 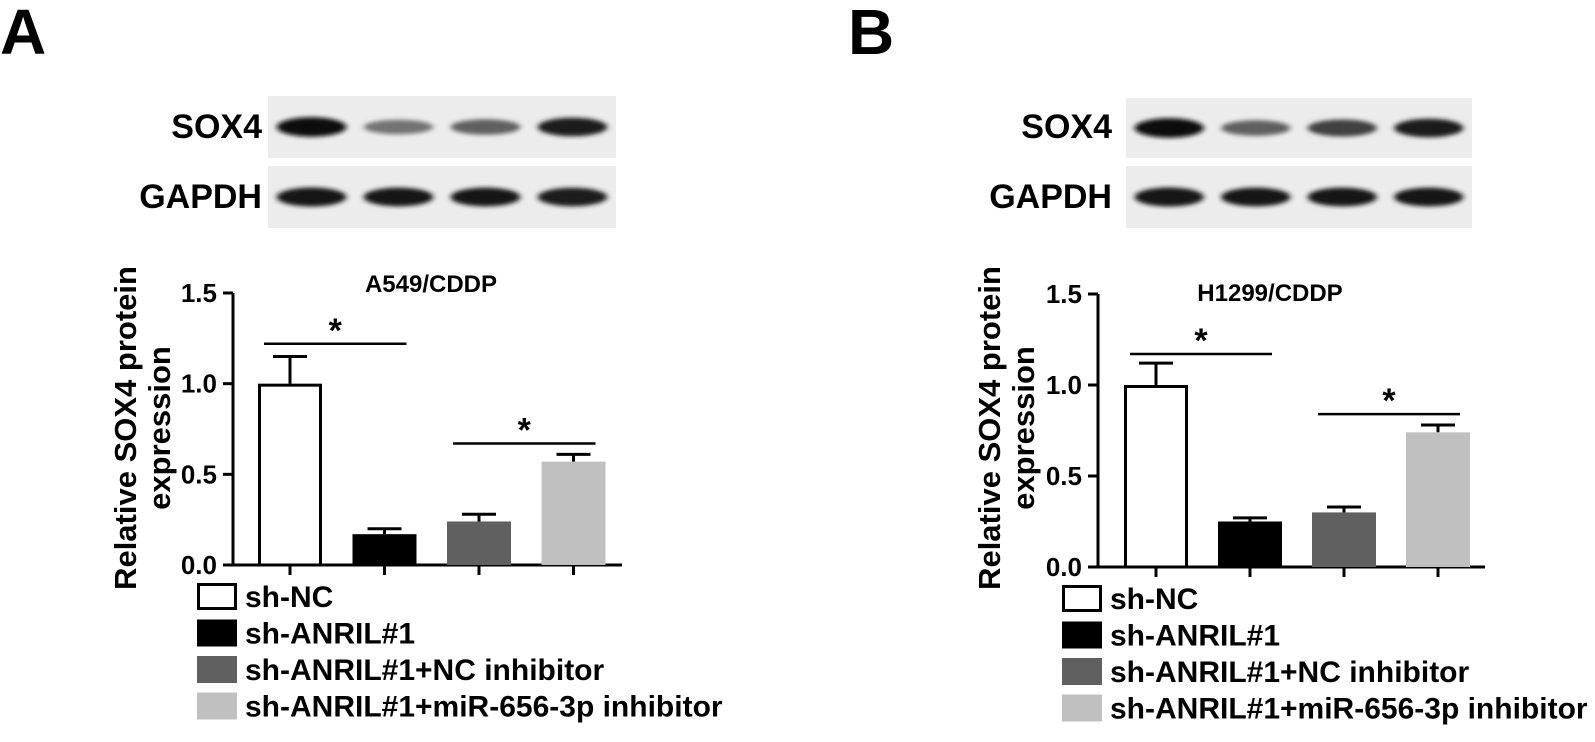 I want to click on chart-title: H1299/CDDP, so click(x=1269, y=293).